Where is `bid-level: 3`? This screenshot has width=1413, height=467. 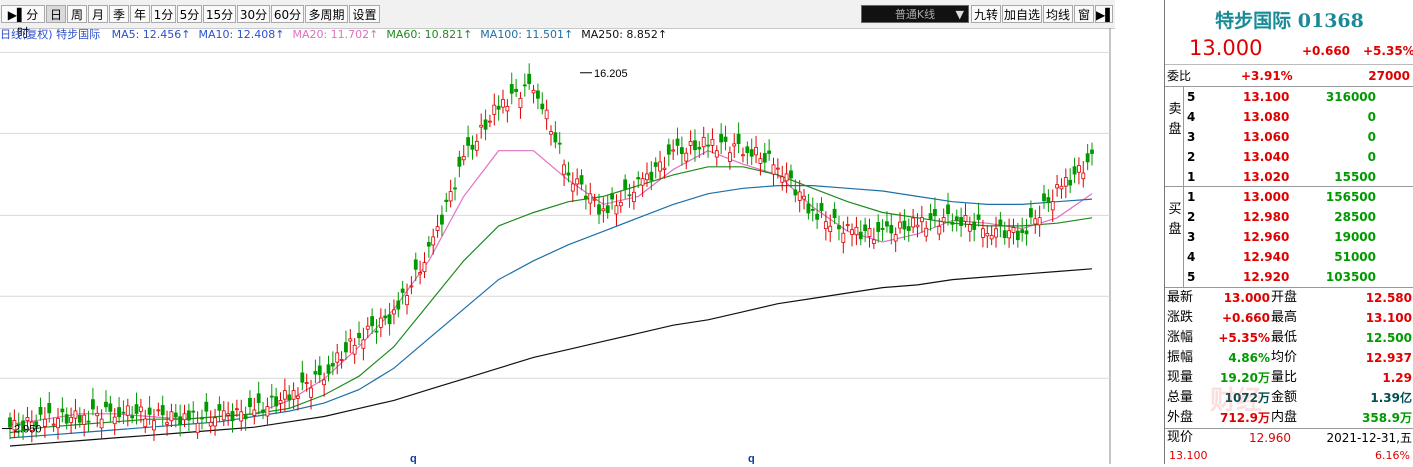 bid-level: 3 is located at coordinates (1191, 237).